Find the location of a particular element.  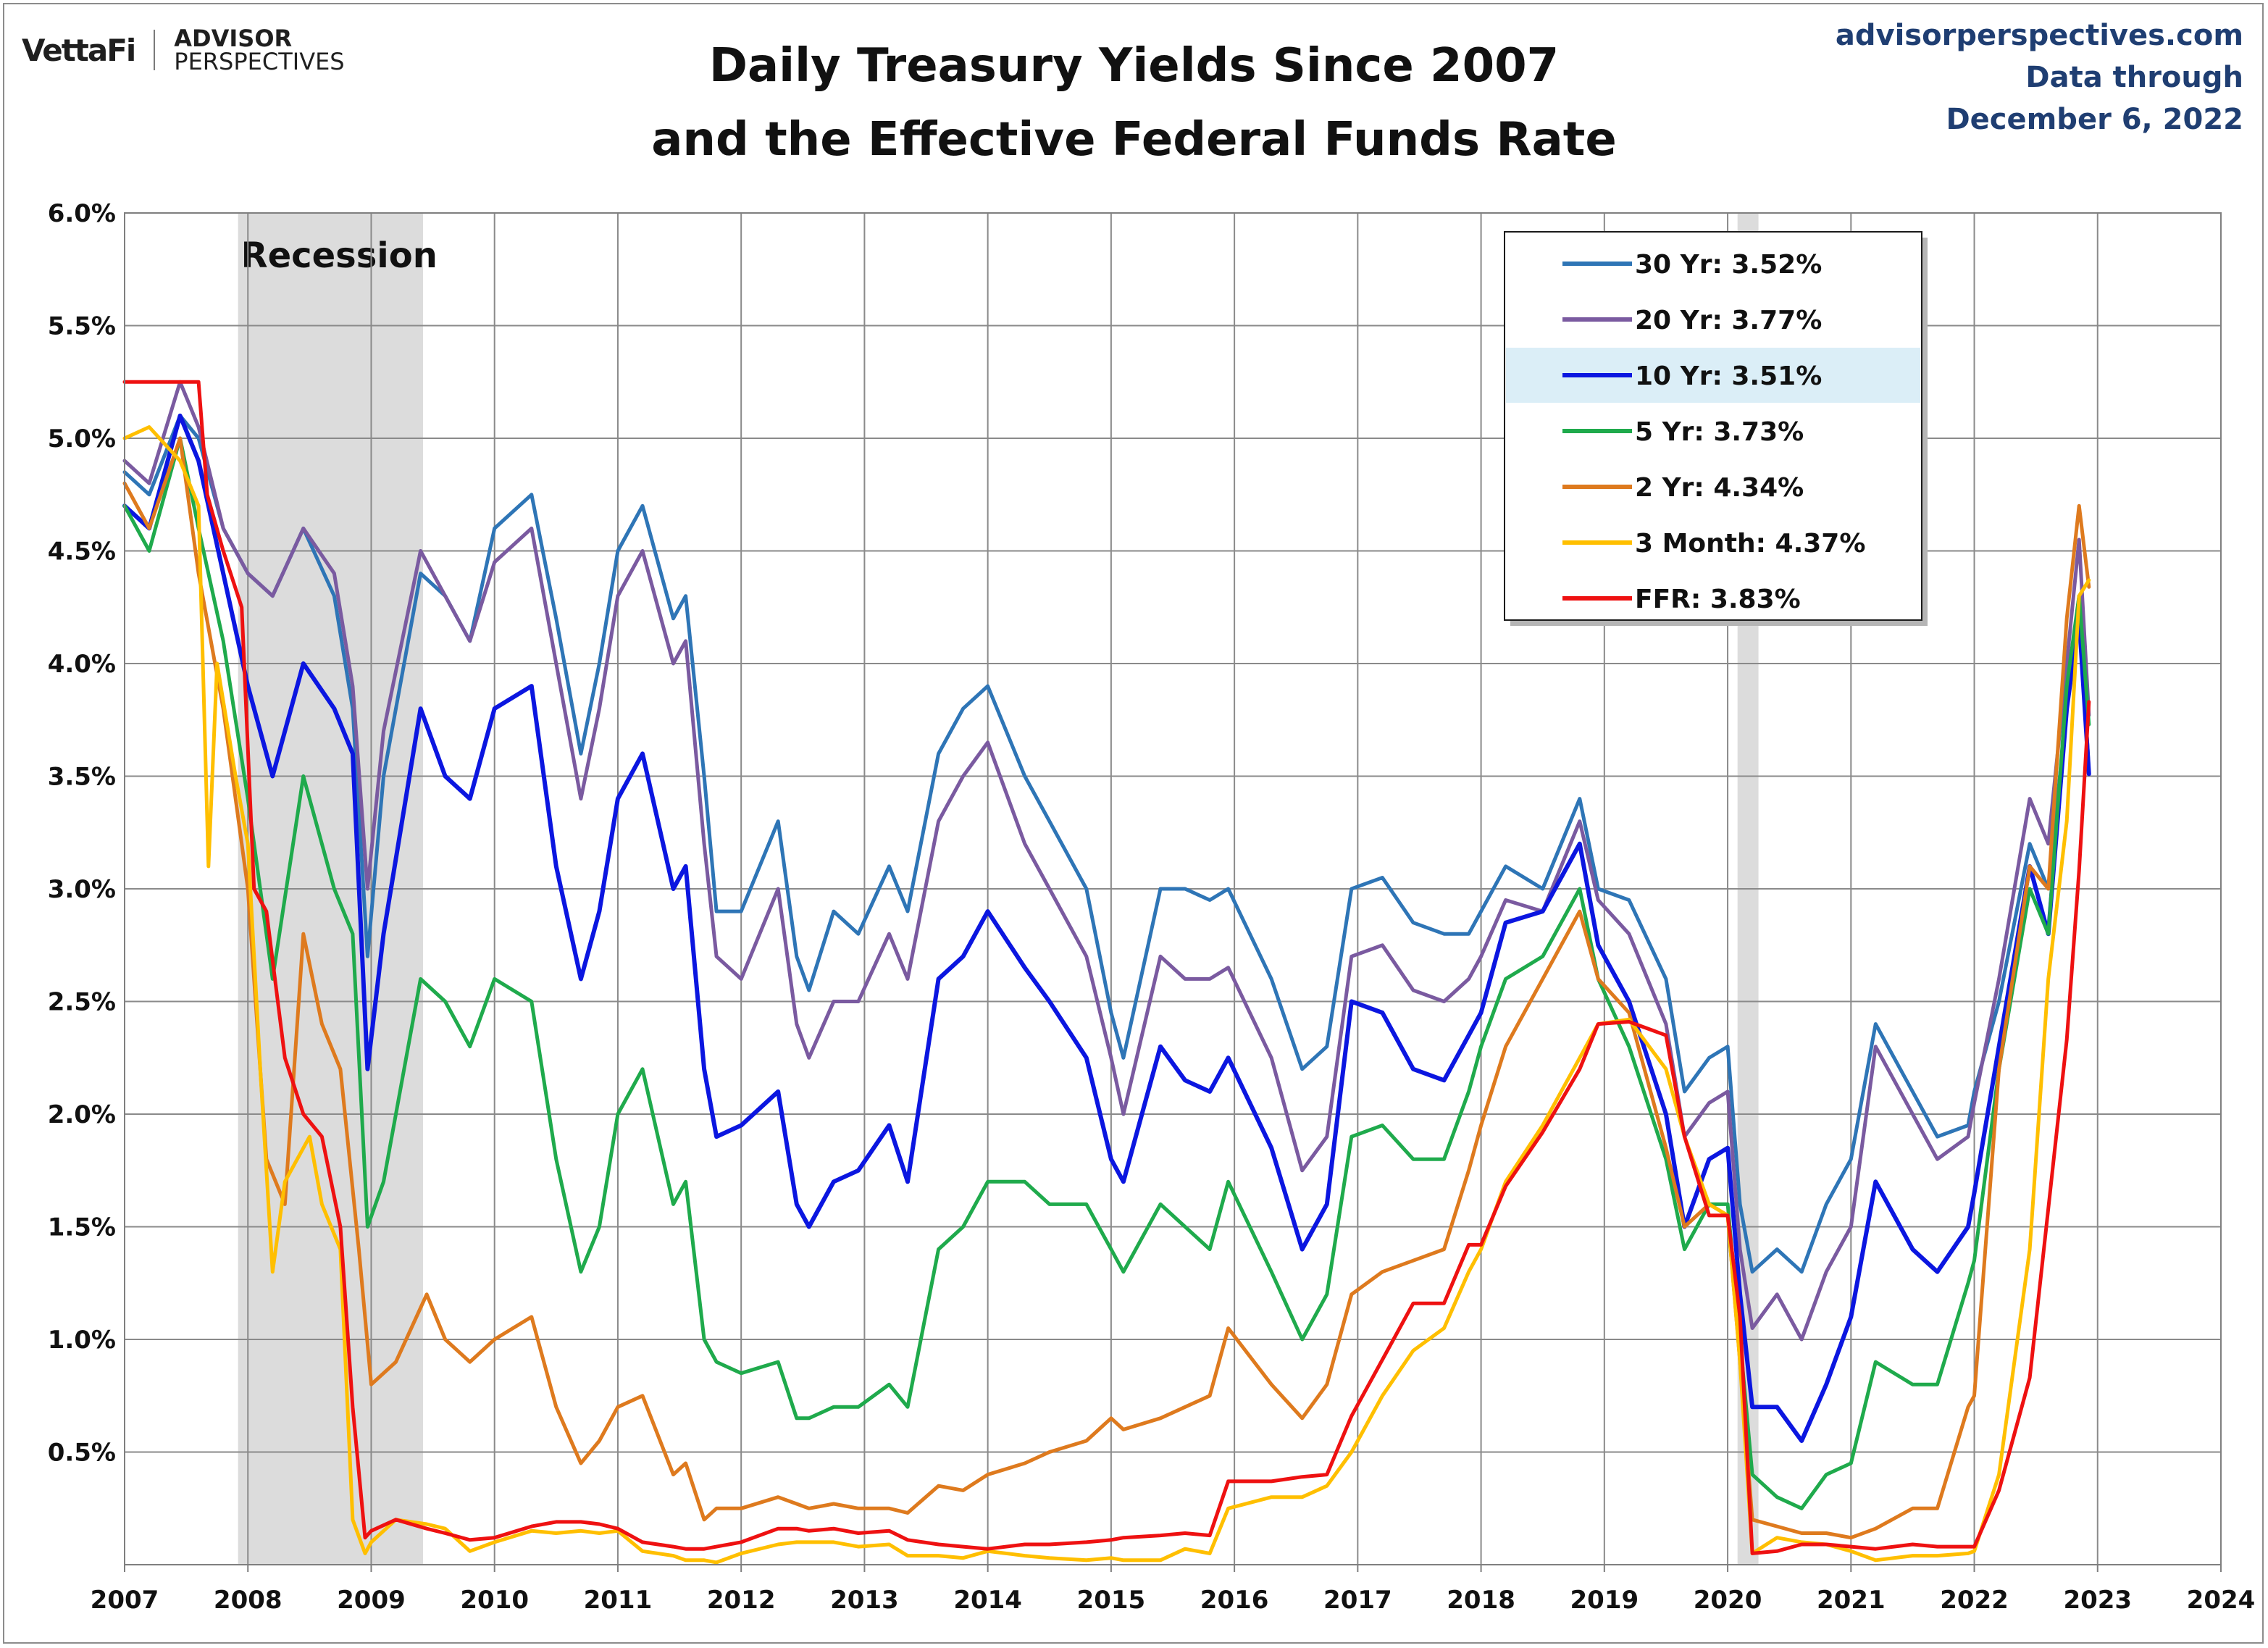

y-tick-label: 1.0% is located at coordinates (82, 1340).